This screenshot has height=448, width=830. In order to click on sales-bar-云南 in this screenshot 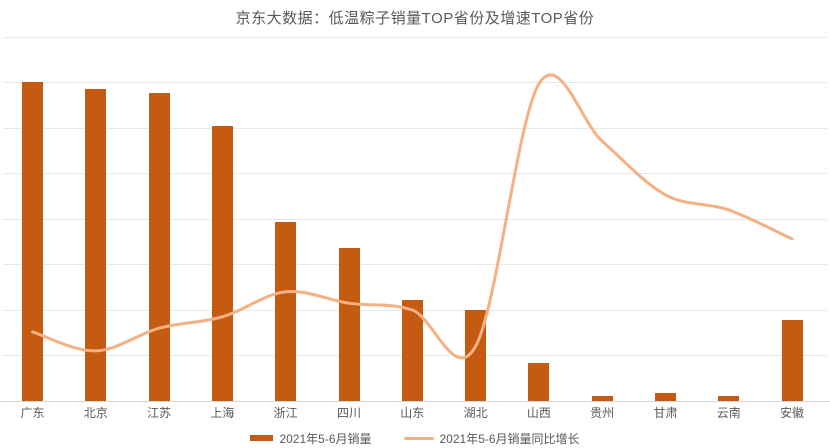, I will do `click(729, 398)`.